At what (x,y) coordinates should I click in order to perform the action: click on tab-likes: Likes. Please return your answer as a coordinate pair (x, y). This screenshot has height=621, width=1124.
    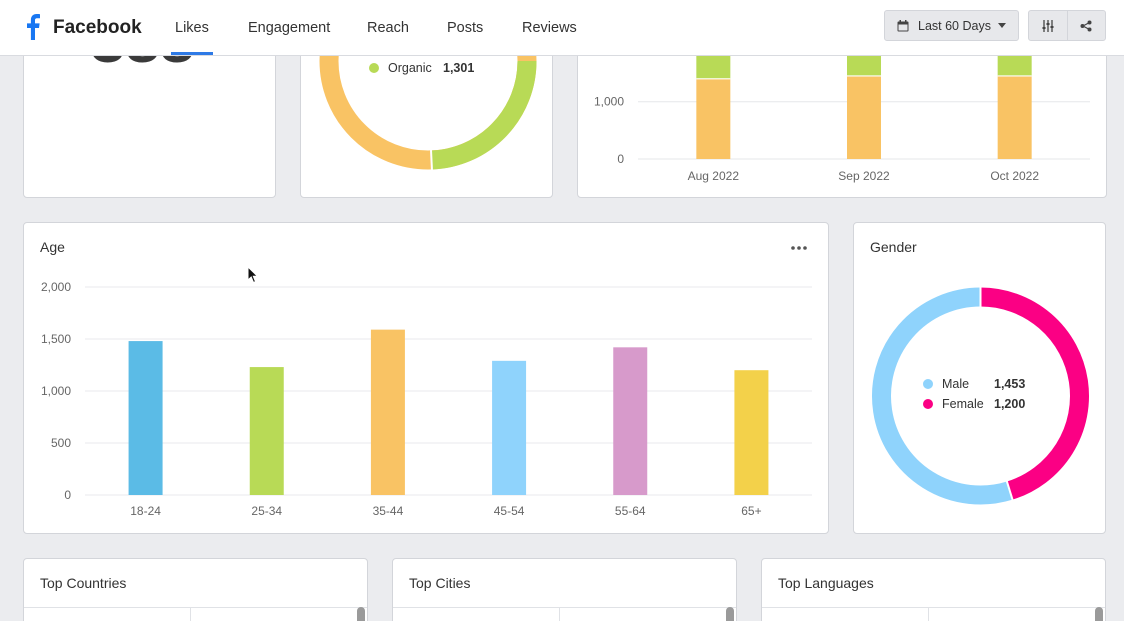
    Looking at the image, I should click on (192, 37).